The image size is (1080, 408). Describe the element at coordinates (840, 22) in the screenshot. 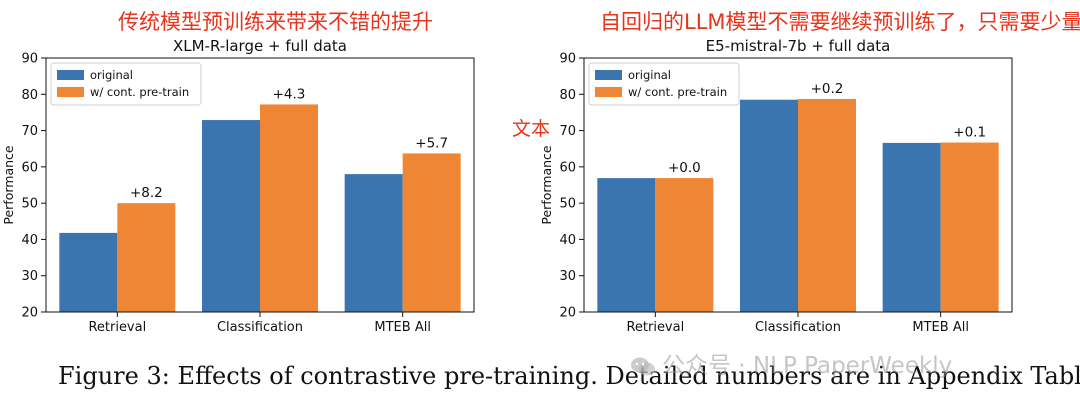

I see `right-annotation-title: 自回归的LLM模型不需要继续预训练了，只需要少量微调` at that location.